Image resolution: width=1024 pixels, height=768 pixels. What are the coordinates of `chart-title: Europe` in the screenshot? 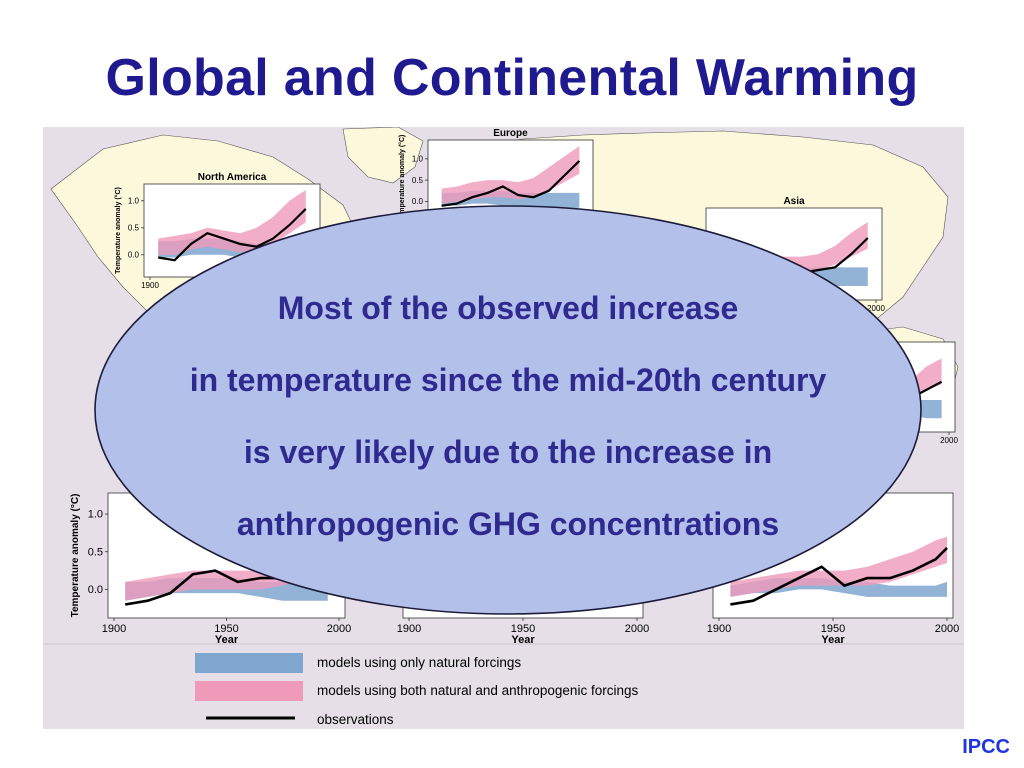 It's located at (510, 133).